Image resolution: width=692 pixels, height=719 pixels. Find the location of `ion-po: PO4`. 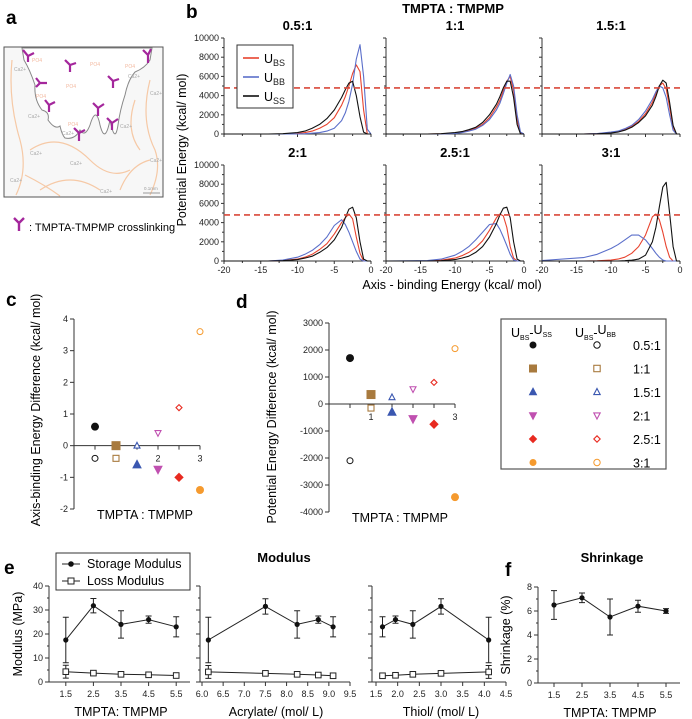

ion-po: PO4 is located at coordinates (41, 97).